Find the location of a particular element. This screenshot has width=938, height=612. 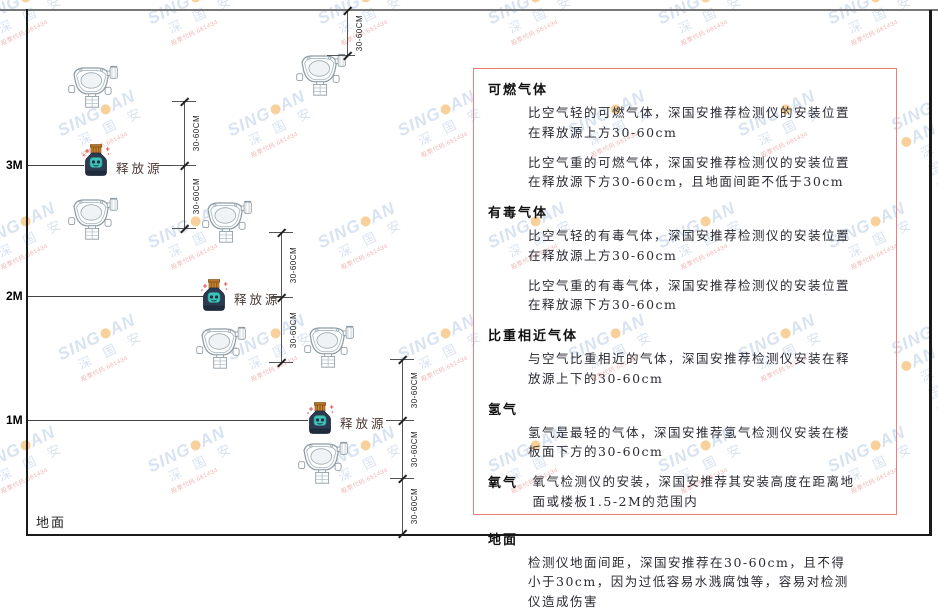

section-heading: 地面 is located at coordinates (503, 539).